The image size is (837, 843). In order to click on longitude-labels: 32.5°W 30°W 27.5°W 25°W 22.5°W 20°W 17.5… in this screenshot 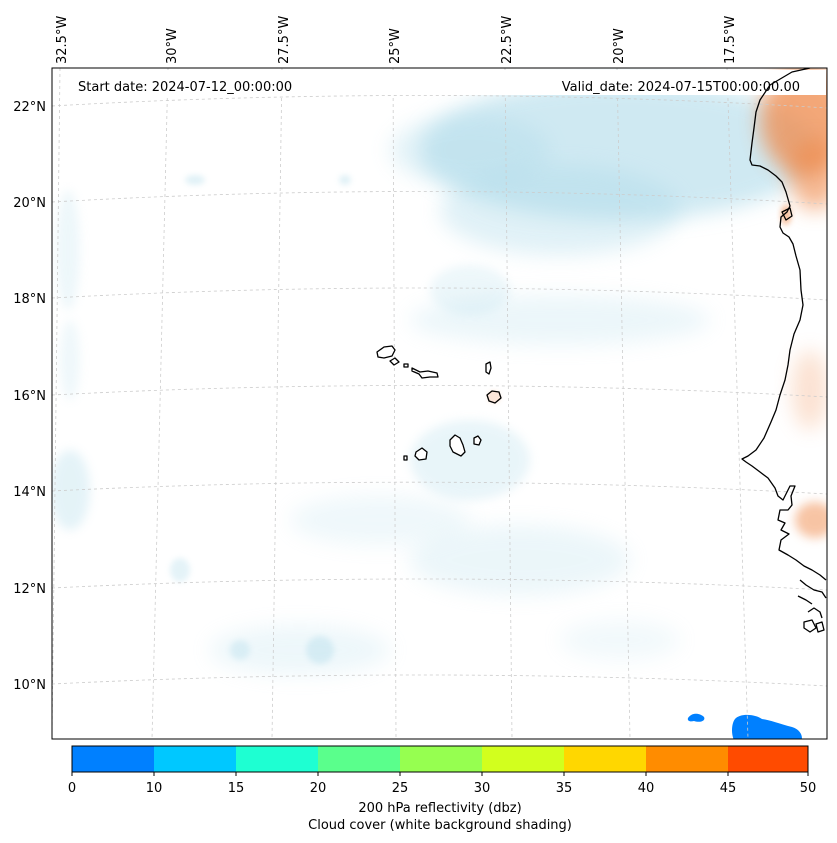, I will do `click(396, 40)`.